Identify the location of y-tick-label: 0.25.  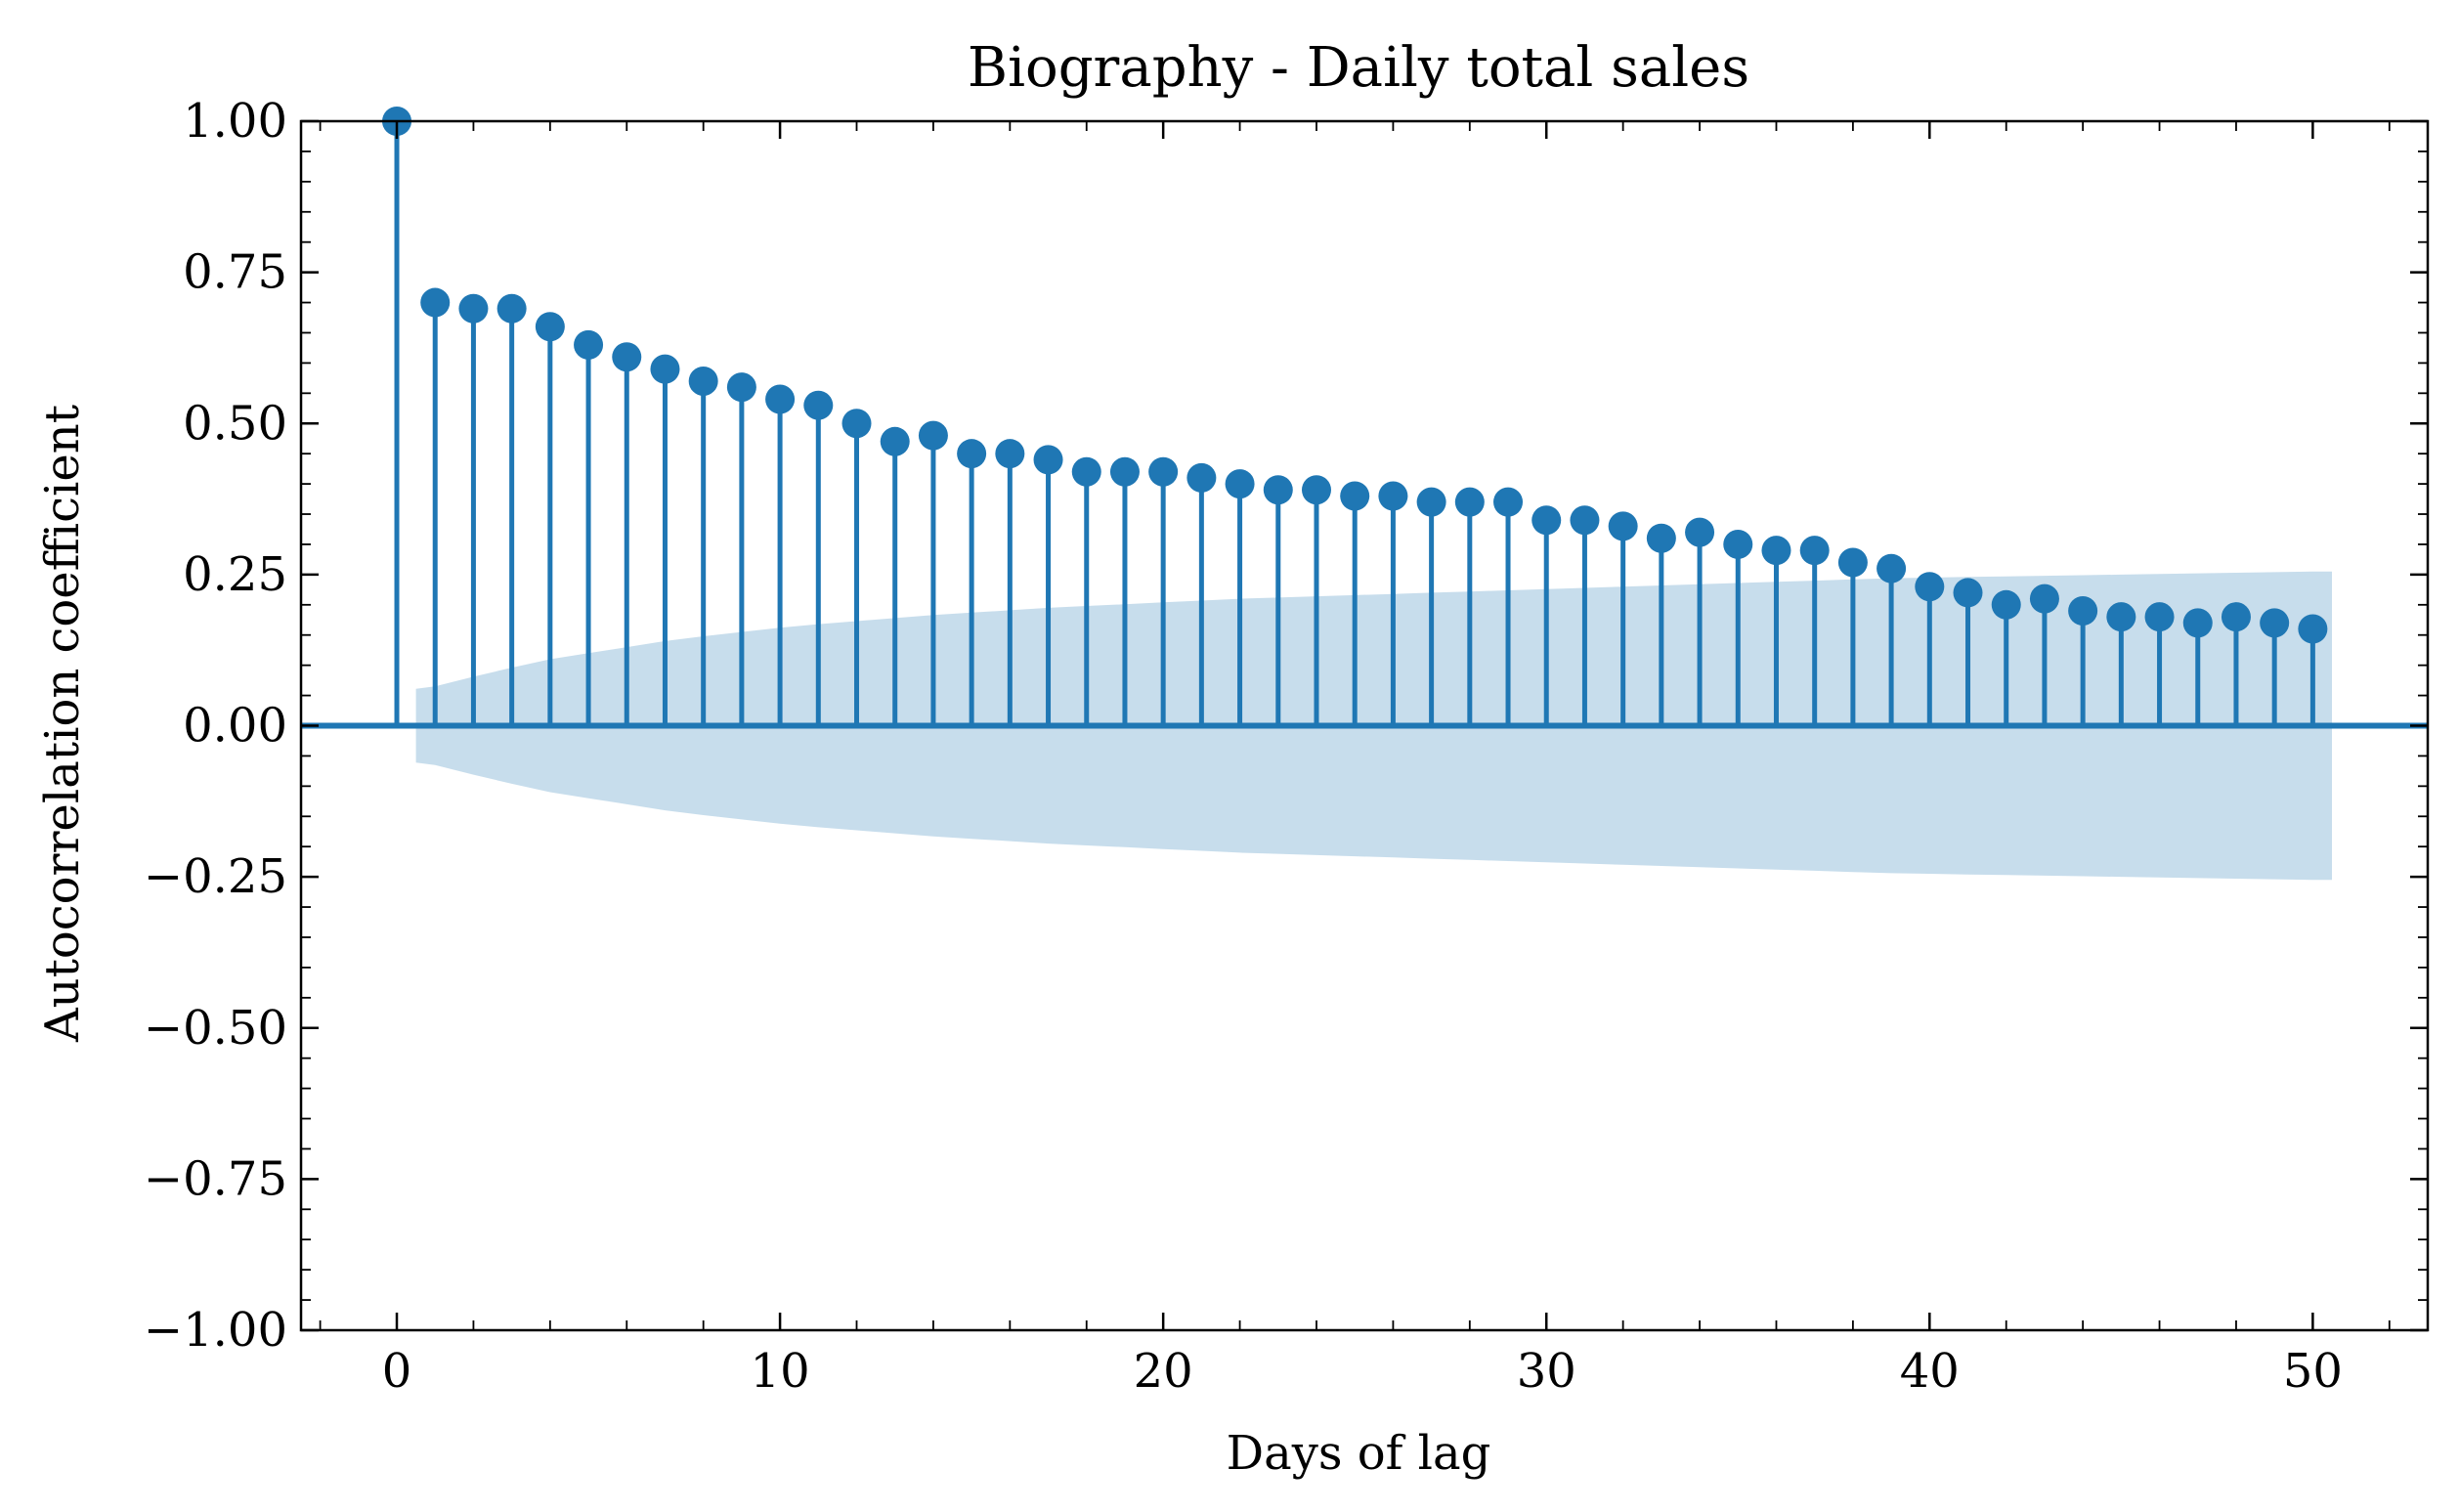
(235, 574).